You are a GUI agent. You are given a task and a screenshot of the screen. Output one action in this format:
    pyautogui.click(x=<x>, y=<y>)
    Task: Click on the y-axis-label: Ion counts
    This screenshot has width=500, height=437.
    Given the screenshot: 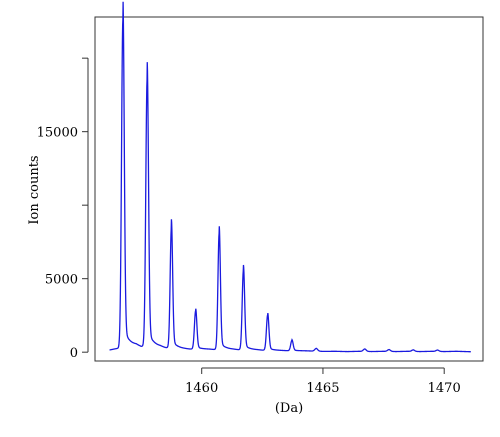 What is the action you would take?
    pyautogui.click(x=34, y=189)
    